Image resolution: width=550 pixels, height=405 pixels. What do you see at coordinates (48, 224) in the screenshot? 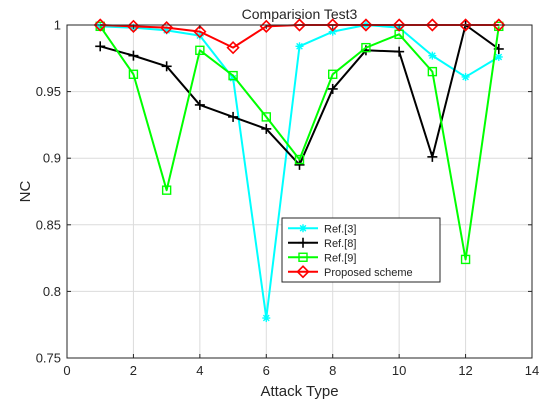
I see `y-tick-label: 0.85` at bounding box center [48, 224].